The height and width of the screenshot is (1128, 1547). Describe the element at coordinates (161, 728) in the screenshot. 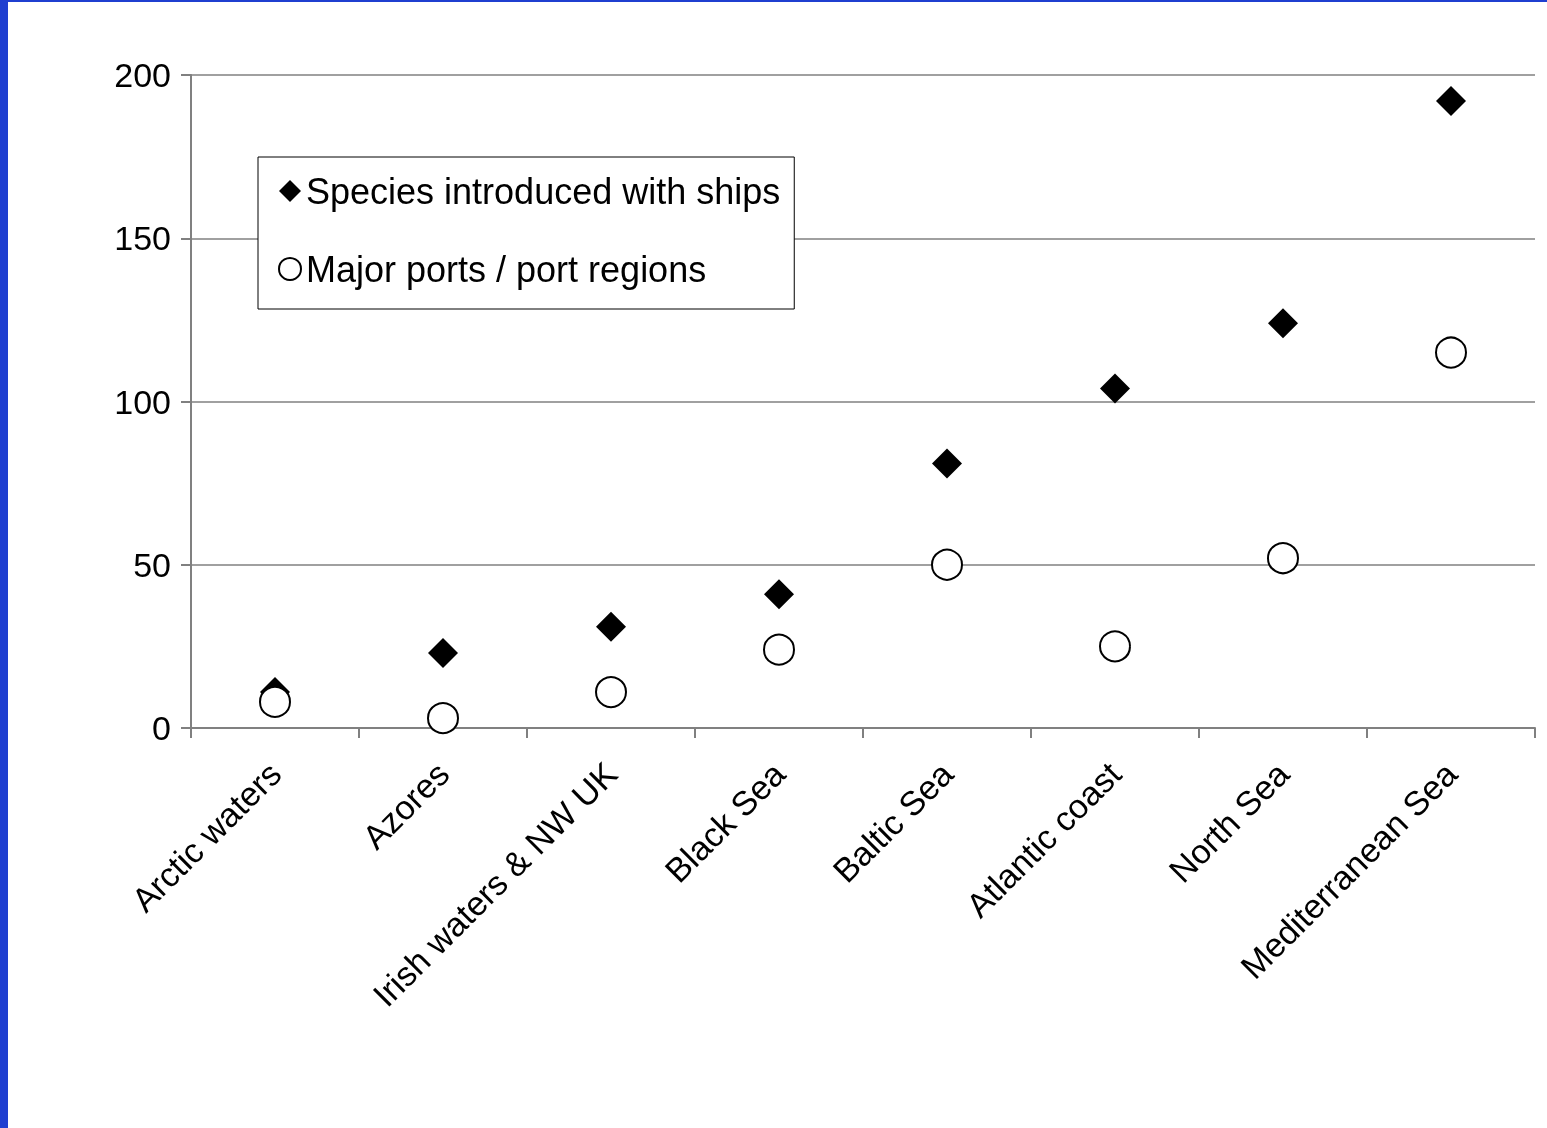

I see `y-tick-label: 0` at that location.